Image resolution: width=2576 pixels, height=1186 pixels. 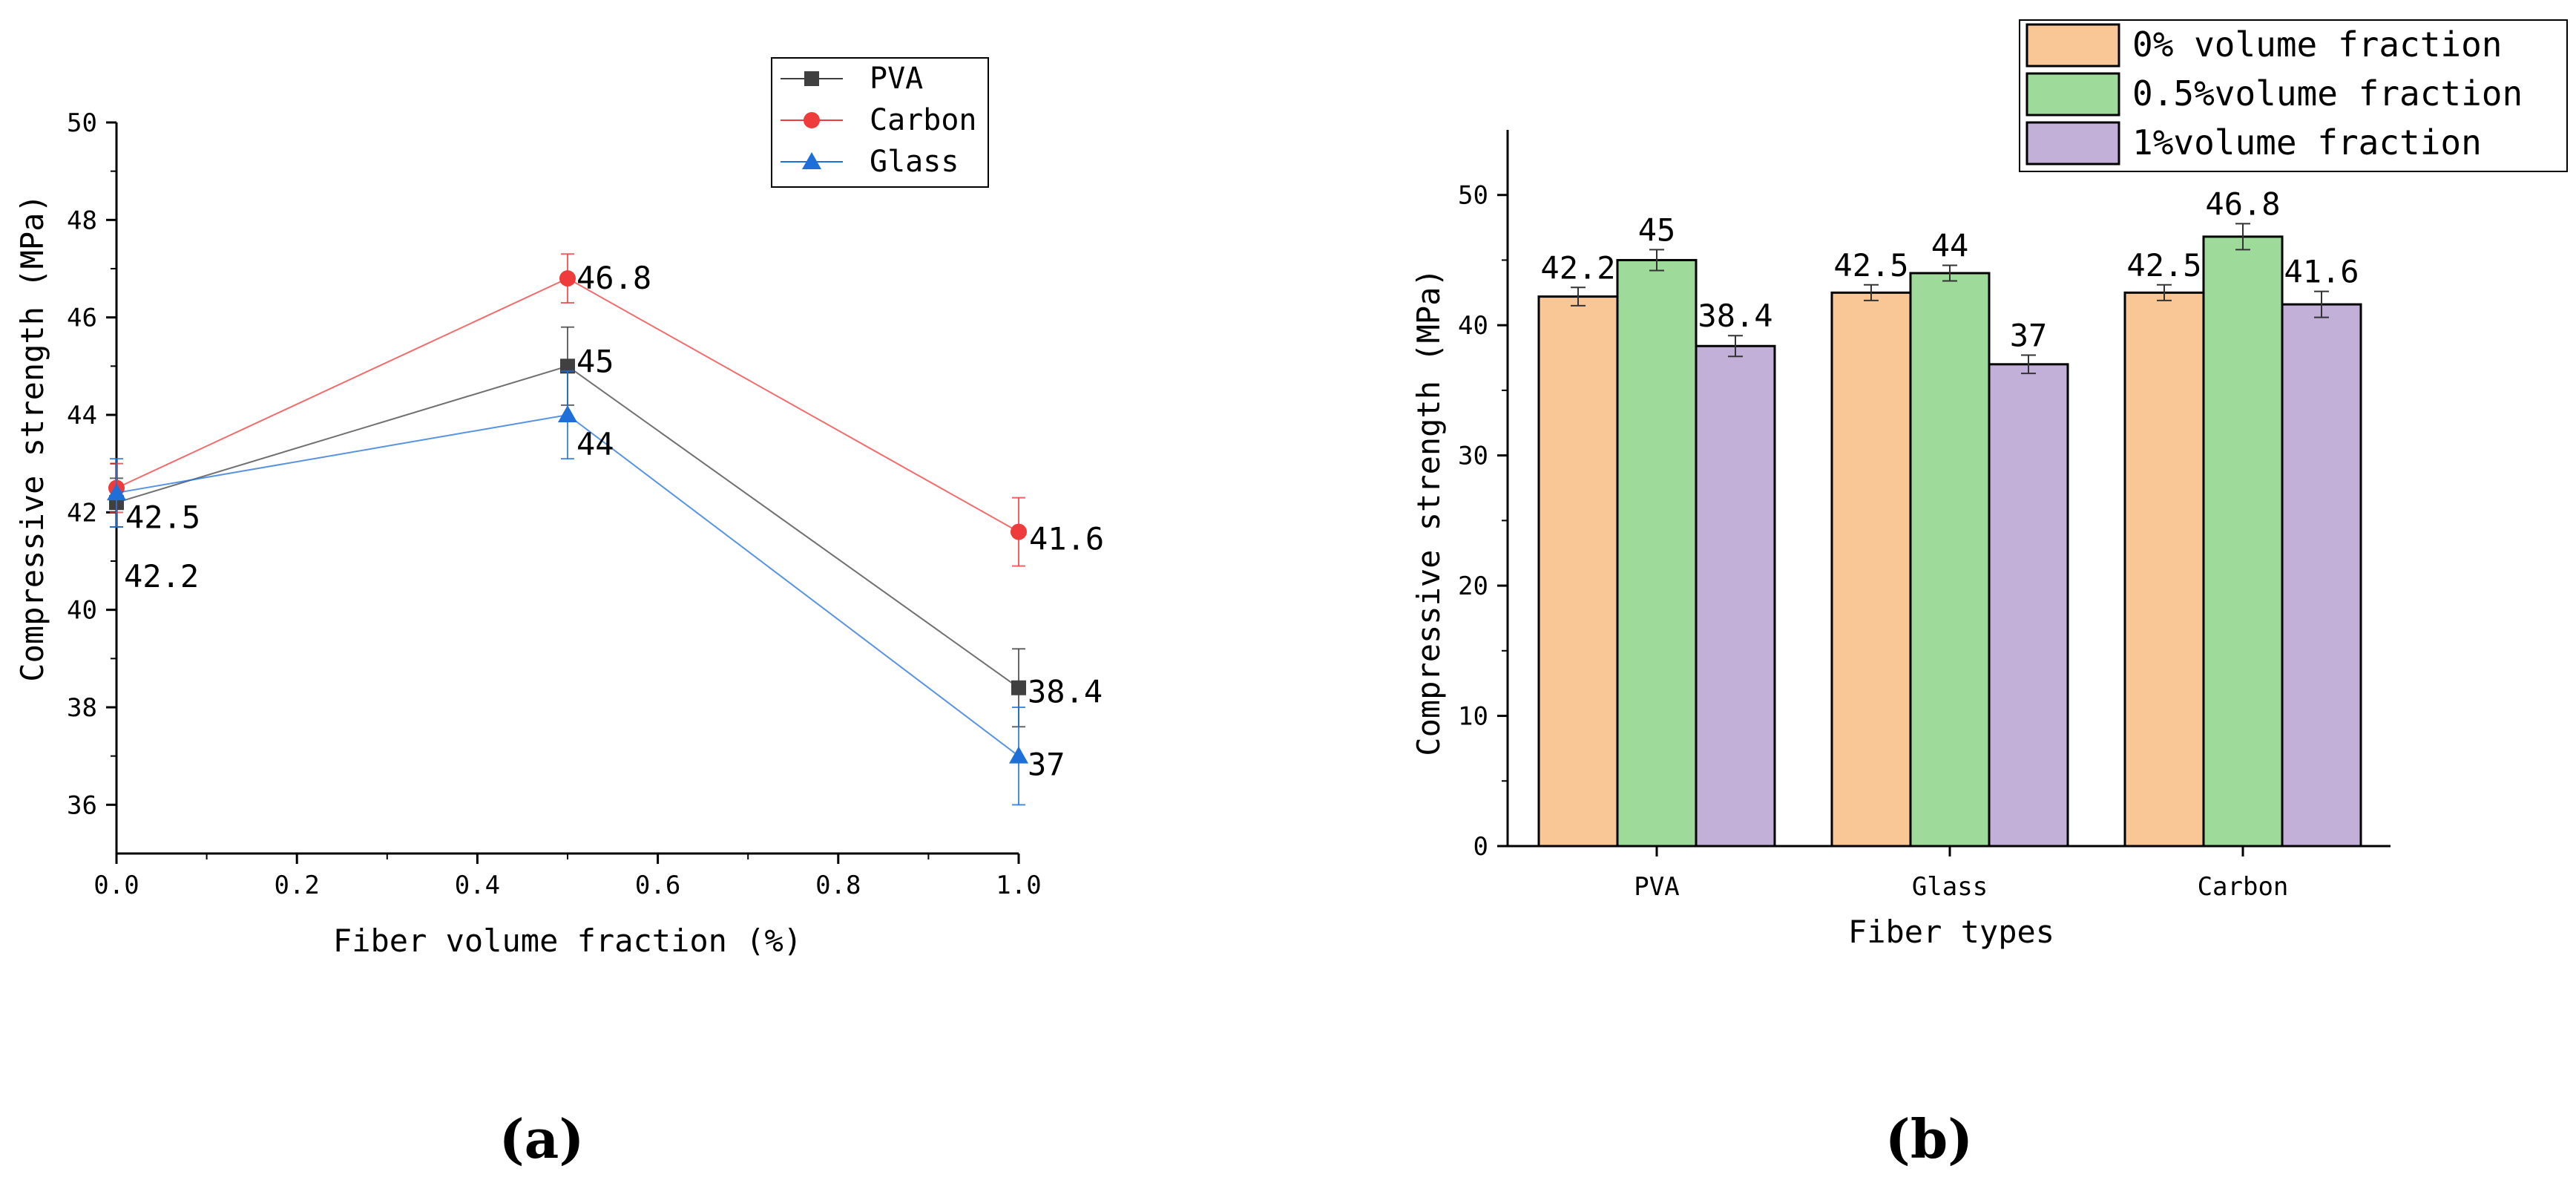 What do you see at coordinates (82, 415) in the screenshot?
I see `y-tick-label: 44` at bounding box center [82, 415].